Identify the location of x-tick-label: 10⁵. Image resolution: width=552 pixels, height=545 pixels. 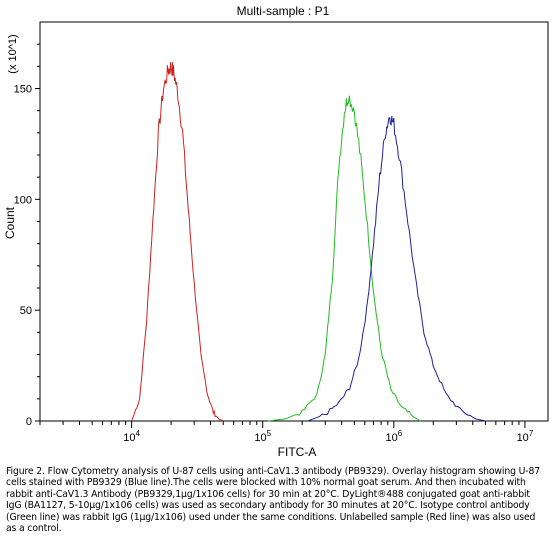
(262, 436).